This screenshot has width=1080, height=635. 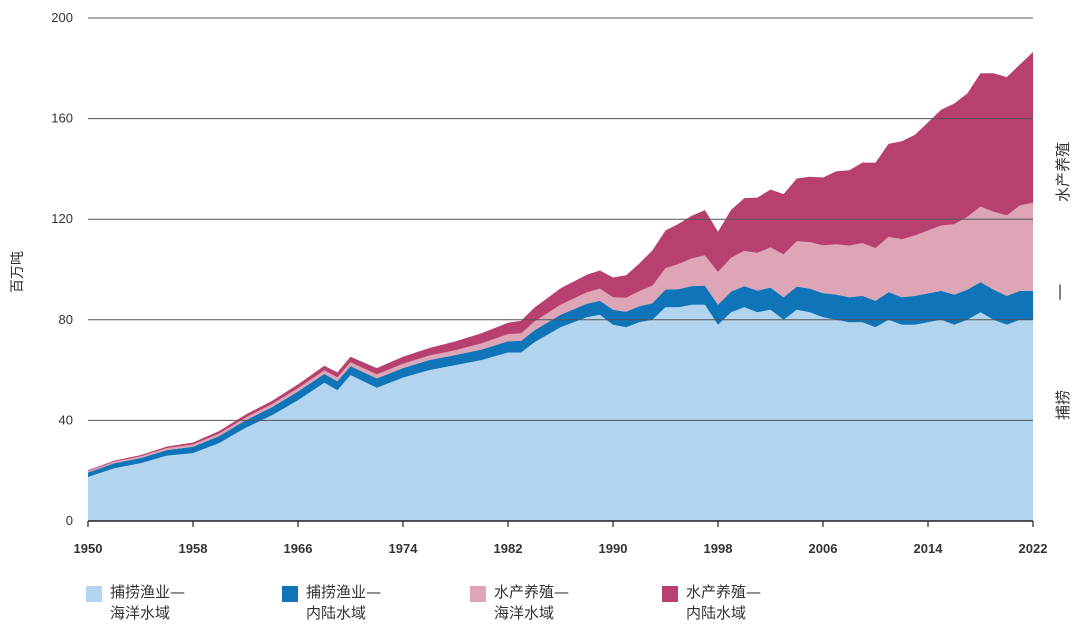 What do you see at coordinates (18, 272) in the screenshot?
I see `y-axis-label: 百万吨` at bounding box center [18, 272].